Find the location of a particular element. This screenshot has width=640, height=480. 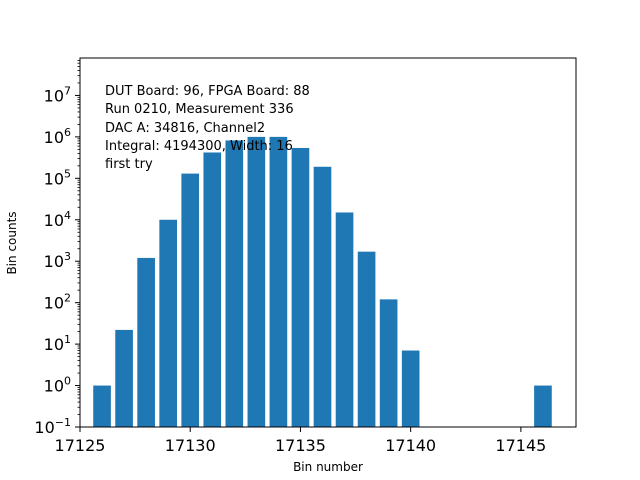

annotation-line-1: DUT Board: 96, FPGA Board: 88 is located at coordinates (207, 91).